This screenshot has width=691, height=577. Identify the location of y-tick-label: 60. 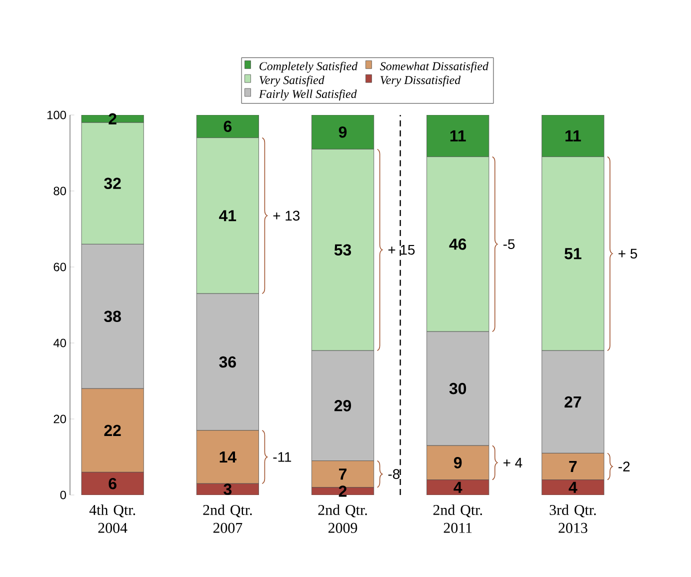
(60, 267).